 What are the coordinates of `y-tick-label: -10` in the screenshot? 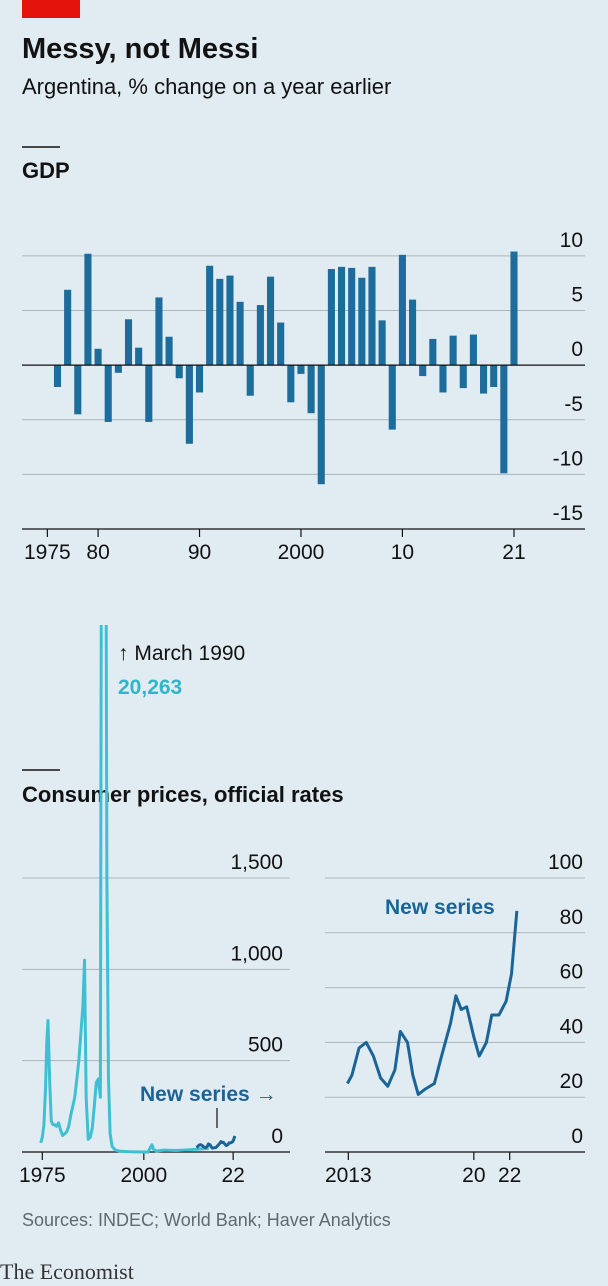 It's located at (568, 458).